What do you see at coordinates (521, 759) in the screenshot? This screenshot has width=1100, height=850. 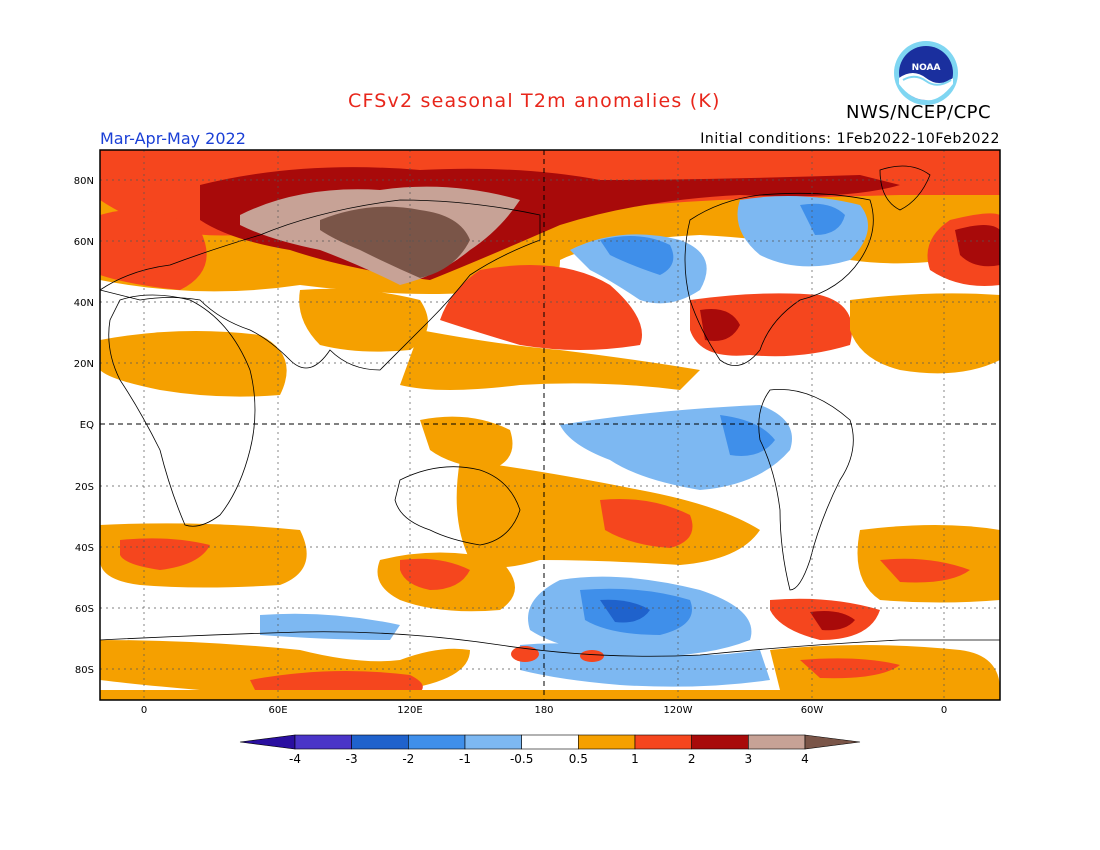 I see `colorbar-label: -0.5` at bounding box center [521, 759].